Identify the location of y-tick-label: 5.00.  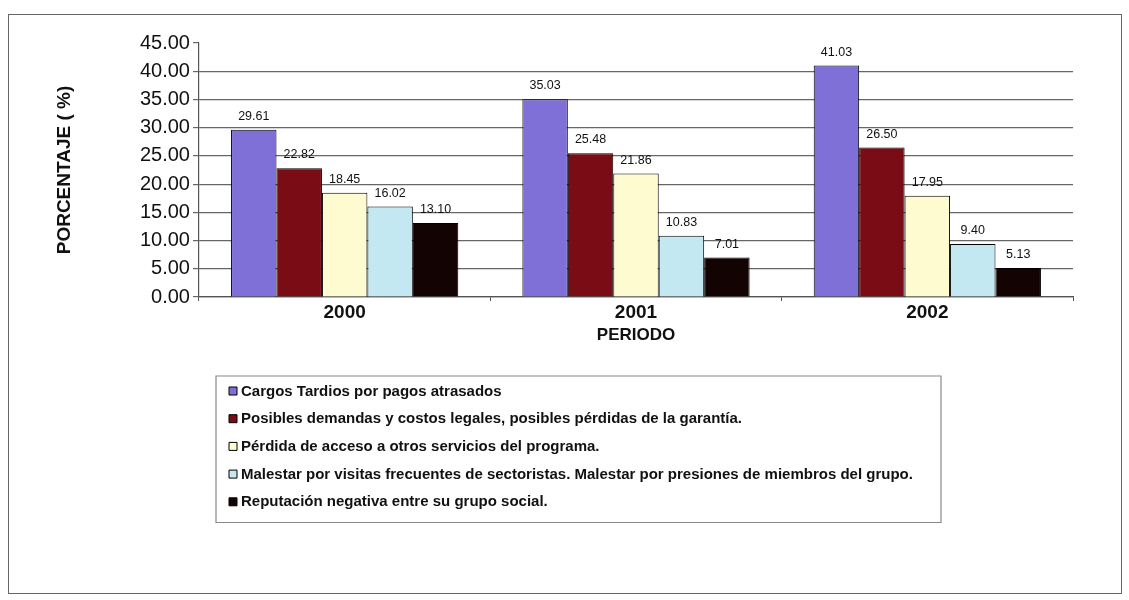
(170, 267).